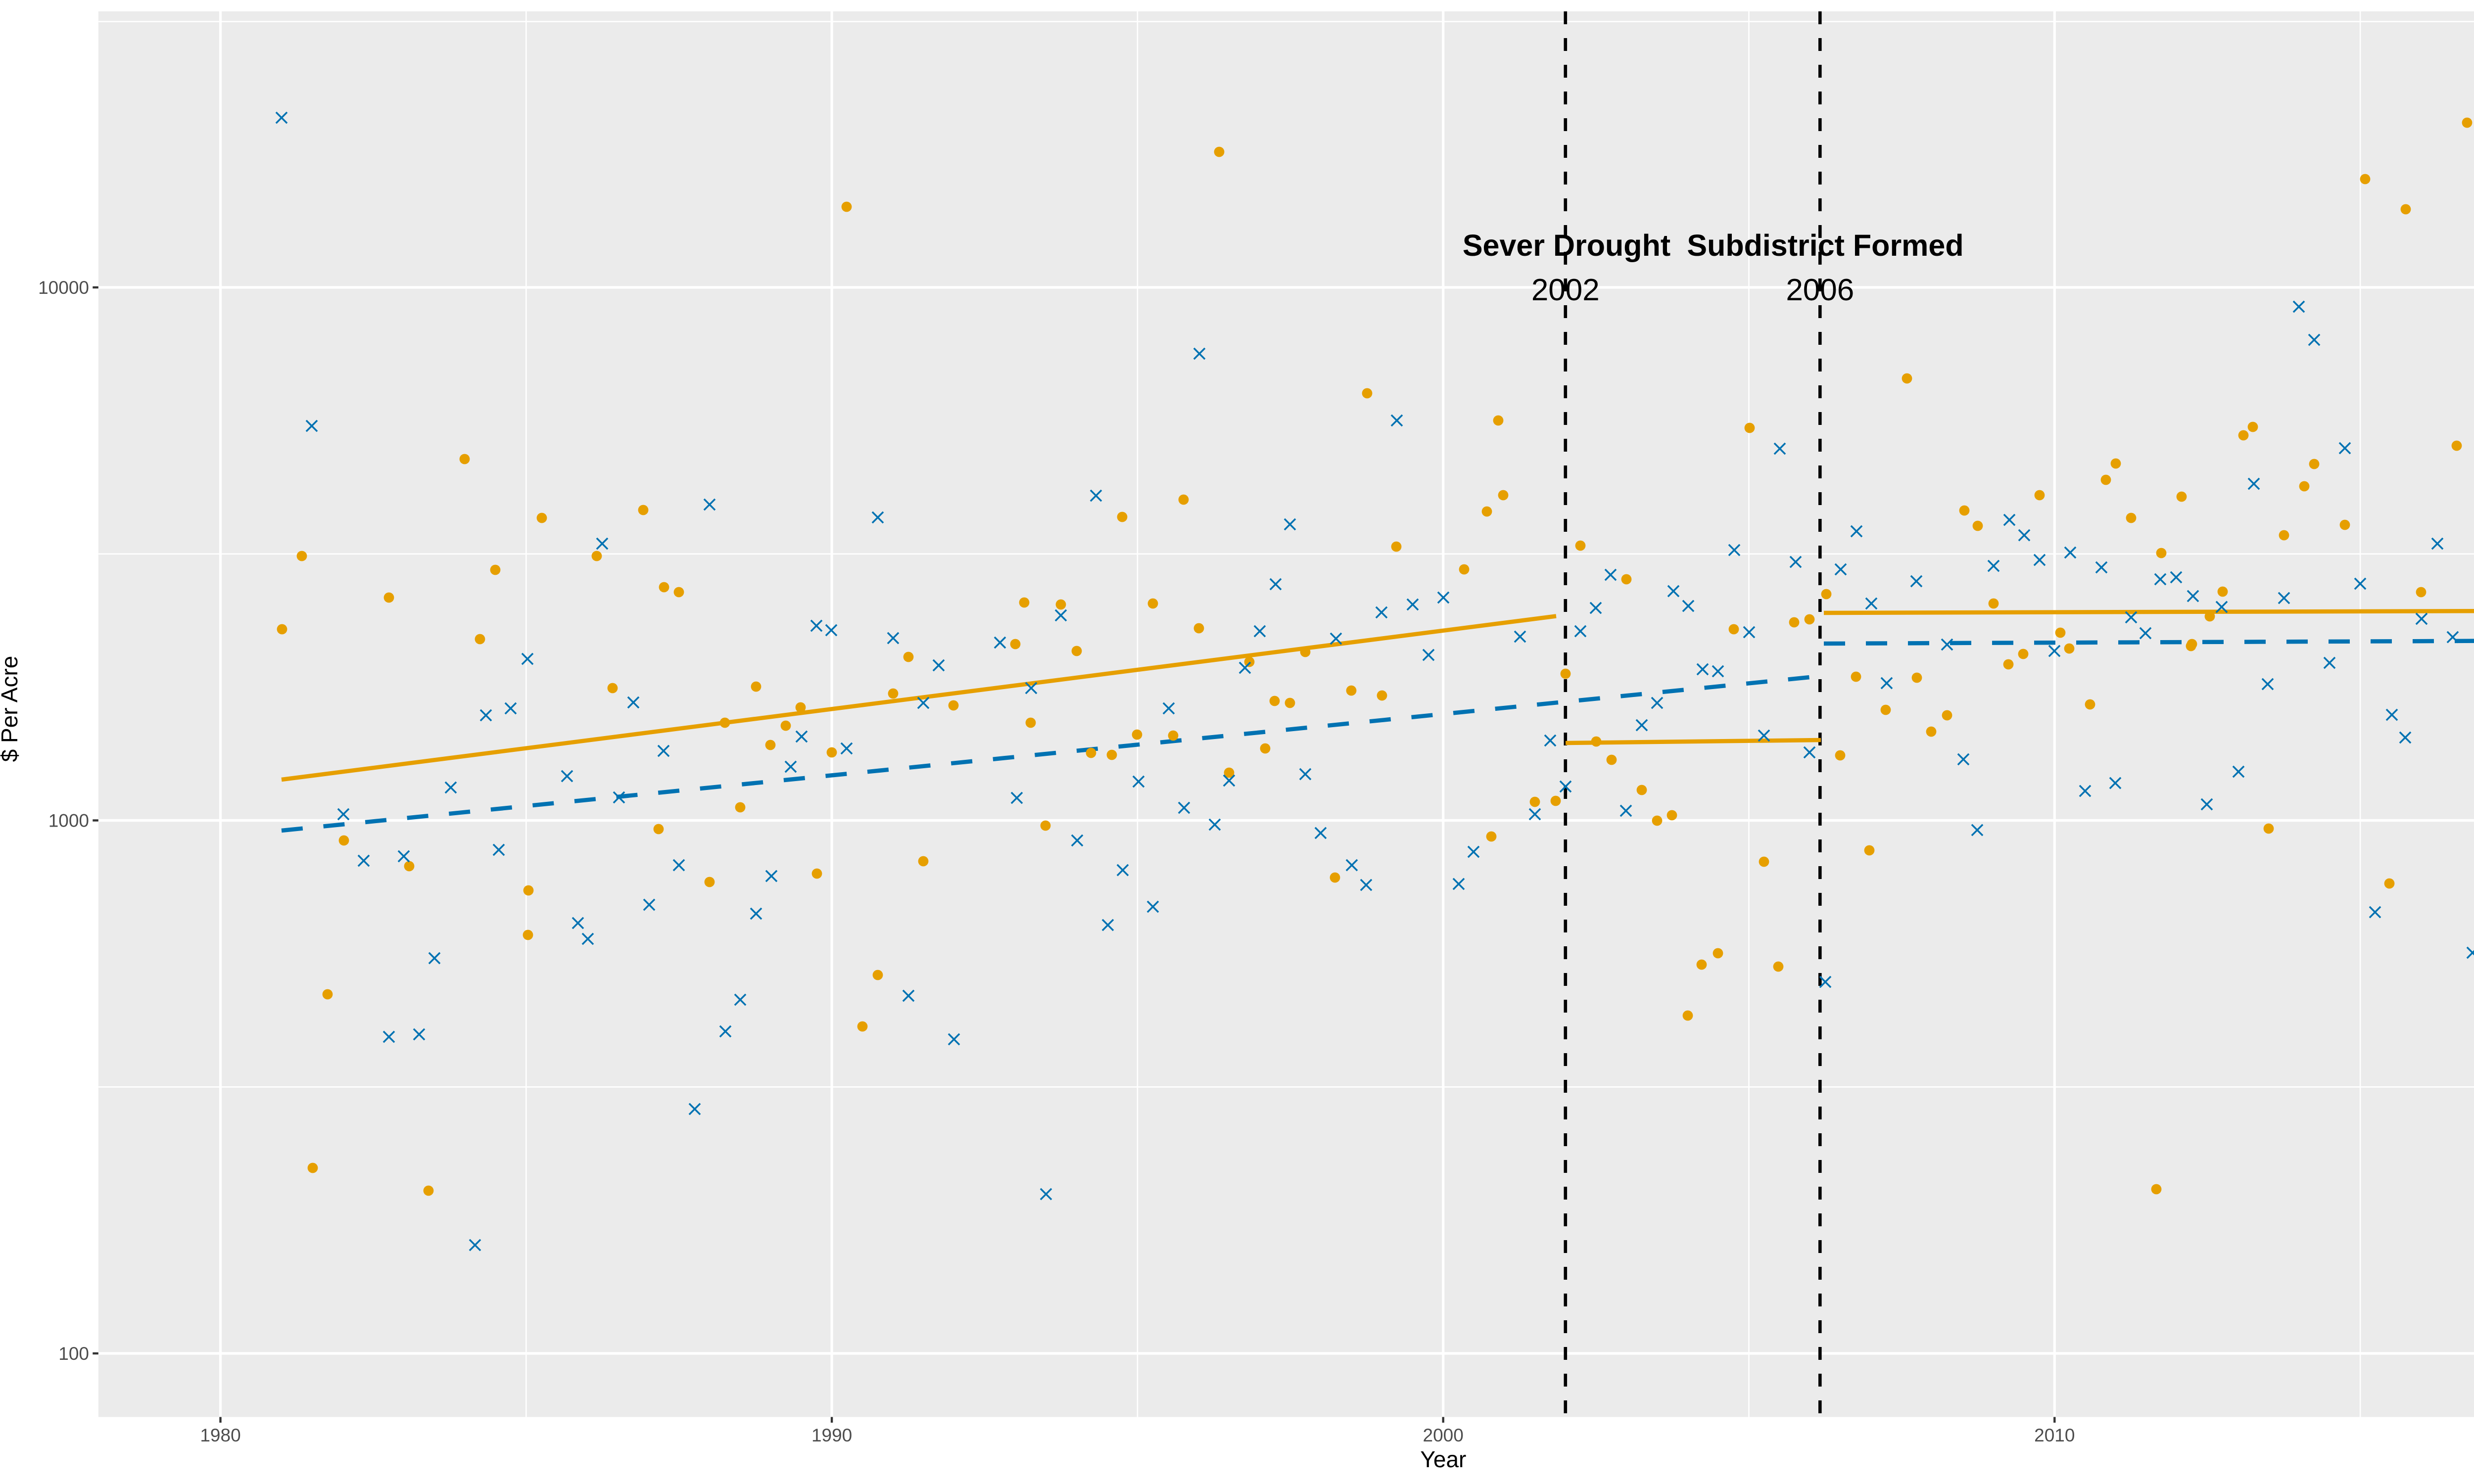 This screenshot has width=2474, height=1484. What do you see at coordinates (1825, 245) in the screenshot?
I see `svg-text: Subdistrict Formed` at bounding box center [1825, 245].